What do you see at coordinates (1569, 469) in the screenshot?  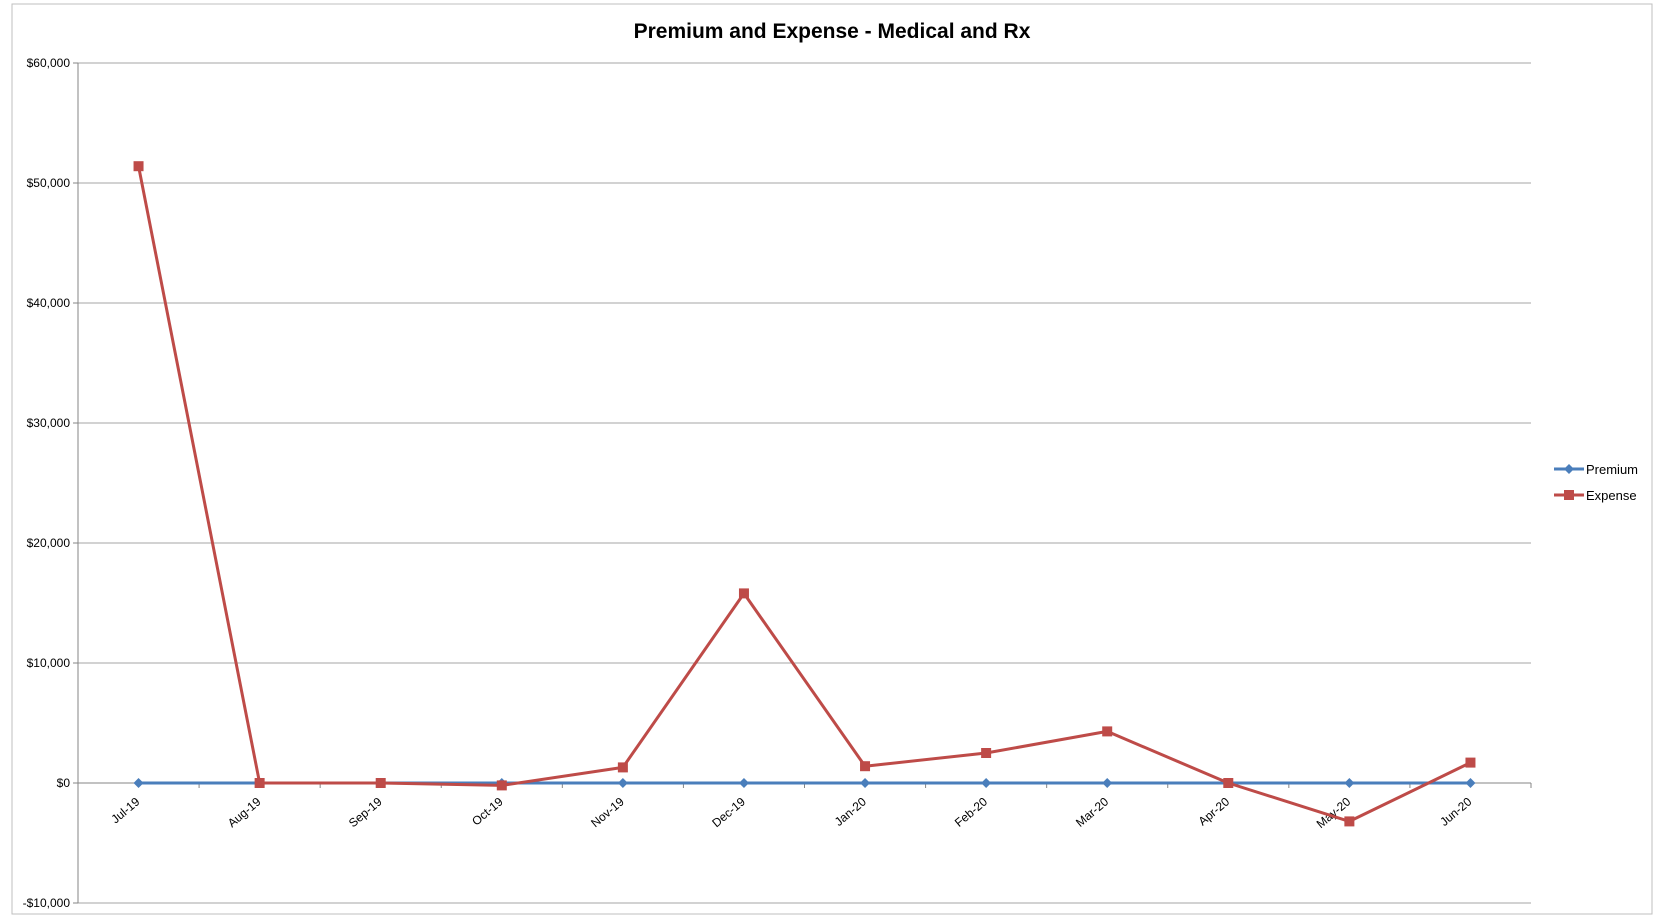 I see `legend-premium-marker` at bounding box center [1569, 469].